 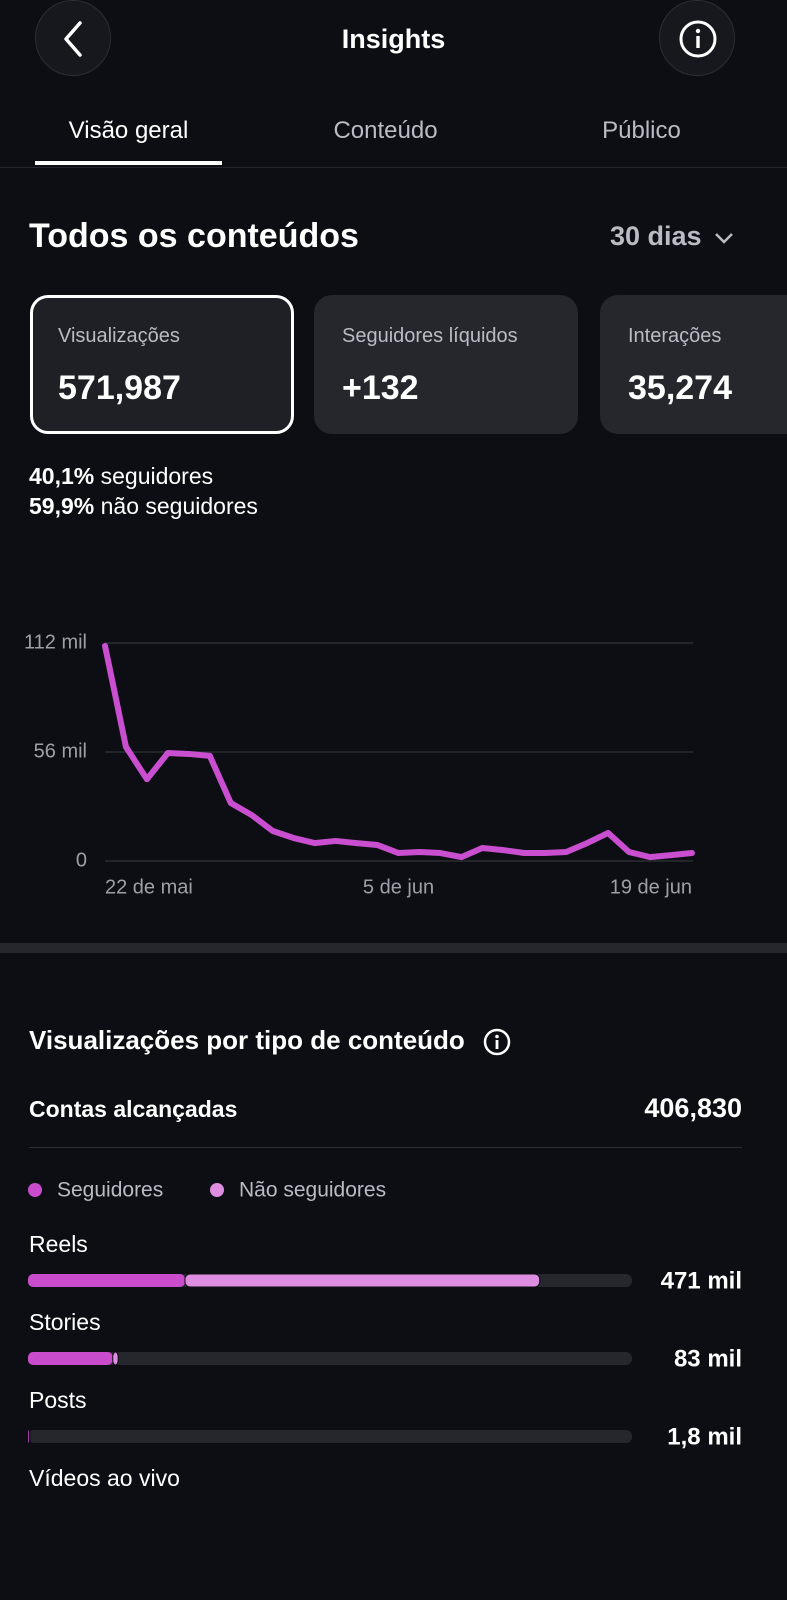 What do you see at coordinates (62, 476) in the screenshot?
I see `split-value: 40,1%` at bounding box center [62, 476].